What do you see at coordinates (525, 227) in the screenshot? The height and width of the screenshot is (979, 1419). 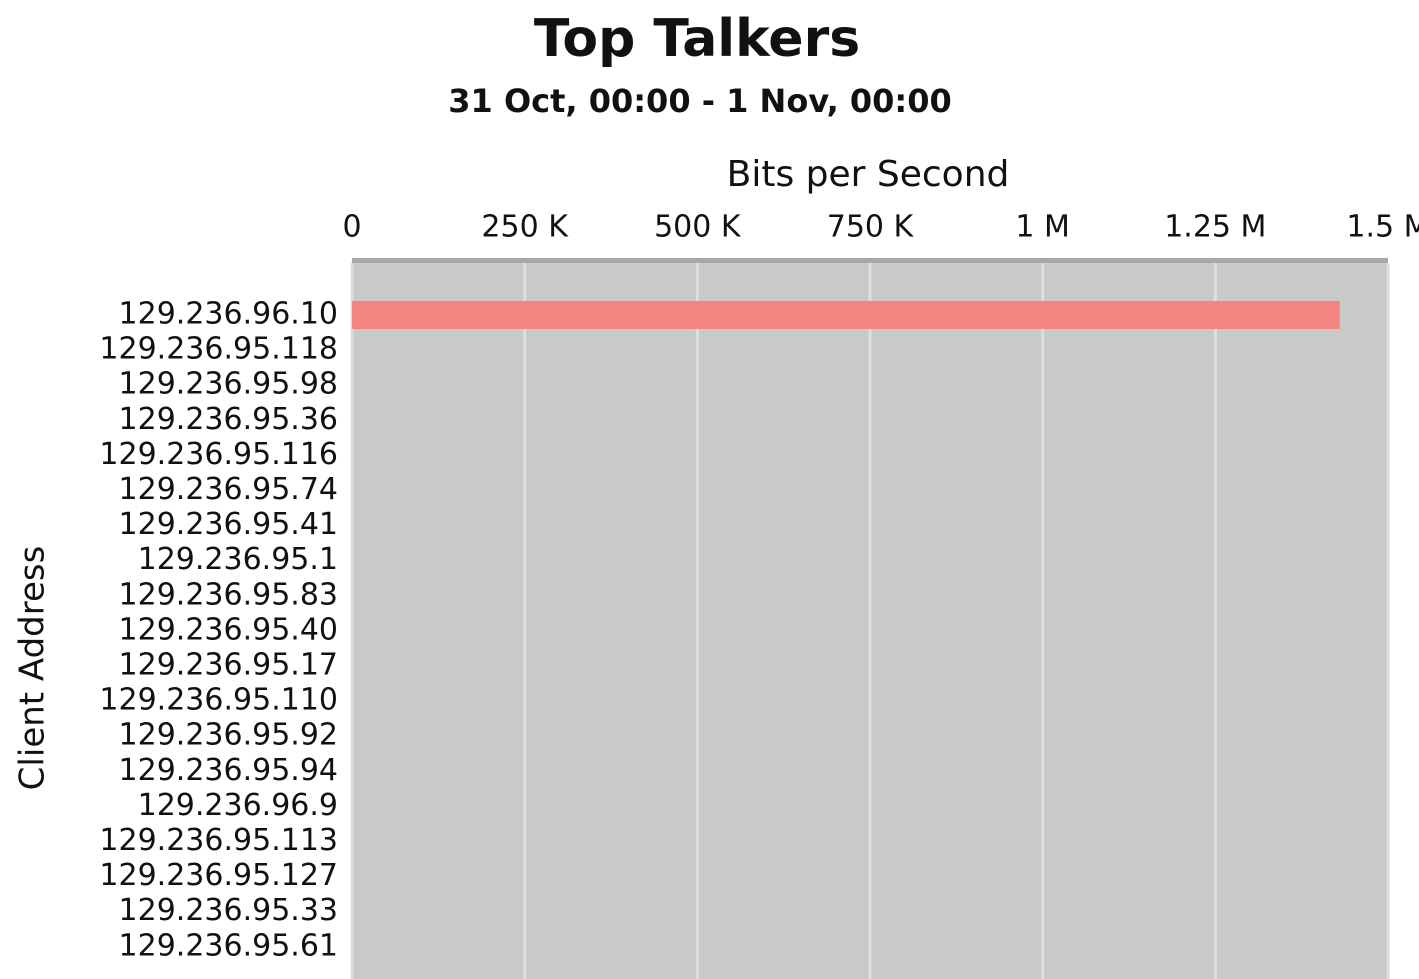 I see `x-tick-label: 250 K` at bounding box center [525, 227].